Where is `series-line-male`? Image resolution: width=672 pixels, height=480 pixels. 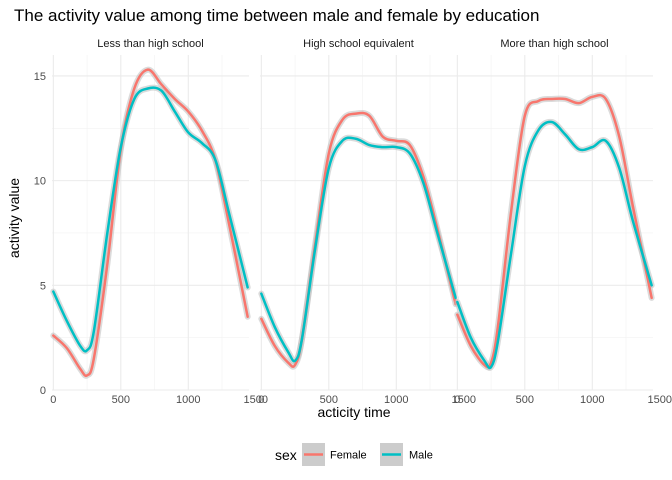
series-line-male is located at coordinates (358, 249).